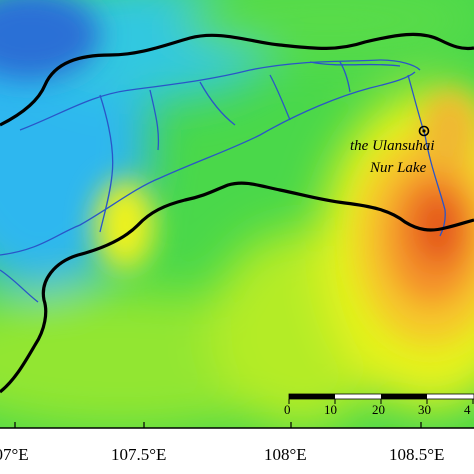 The image size is (474, 474). Describe the element at coordinates (330, 409) in the screenshot. I see `scale-label-10: 10` at that location.